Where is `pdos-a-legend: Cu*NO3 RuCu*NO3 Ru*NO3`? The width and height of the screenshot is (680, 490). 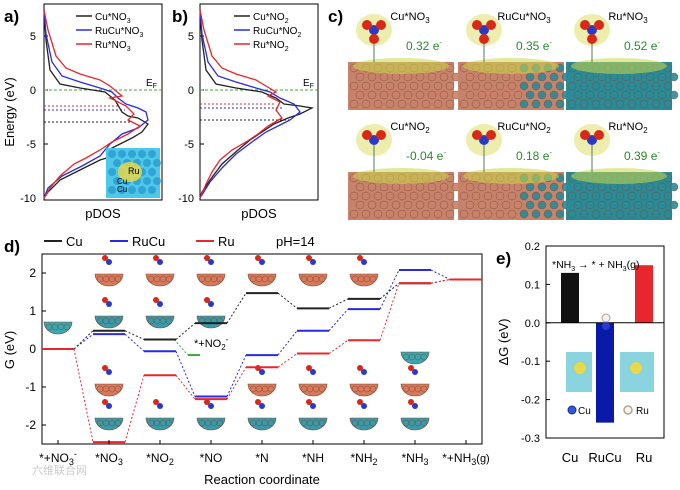 pdos-a-legend: Cu*NO3 RuCu*NO3 Ru*NO3 is located at coordinates (109, 32).